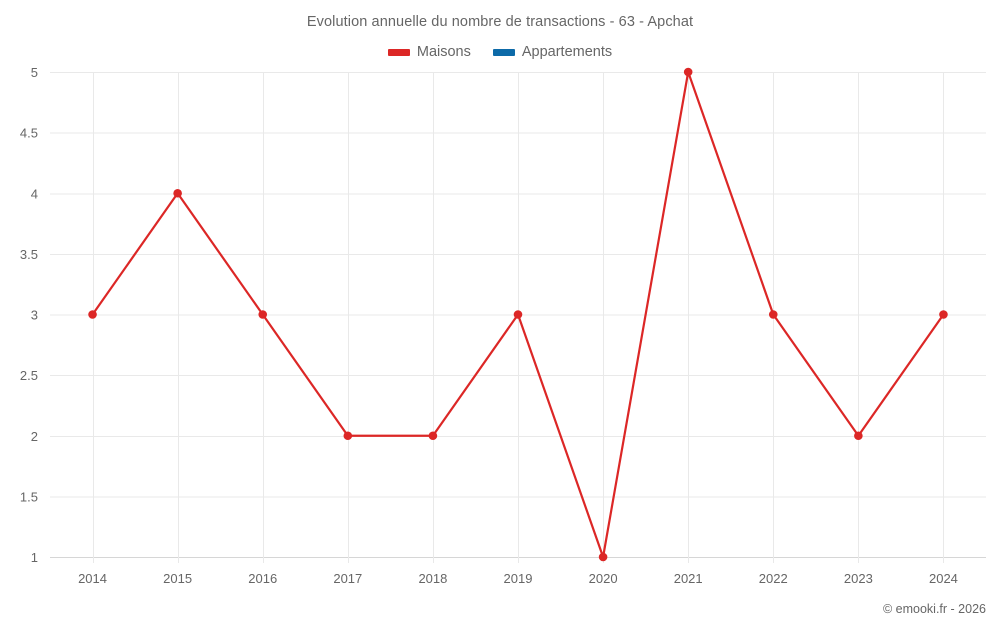  Describe the element at coordinates (34, 193) in the screenshot. I see `y-tick-label: 4` at that location.